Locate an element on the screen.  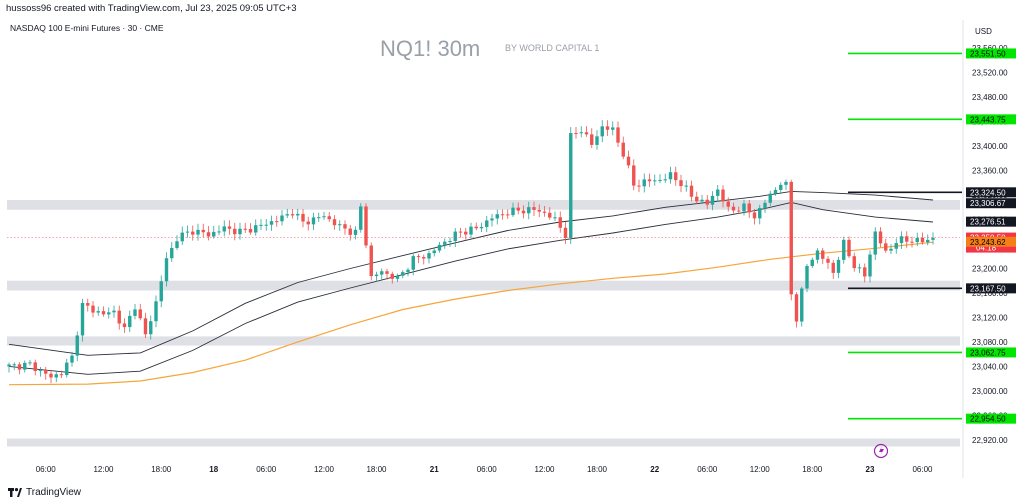
price-label-text: 23,551.50 is located at coordinates (988, 53).